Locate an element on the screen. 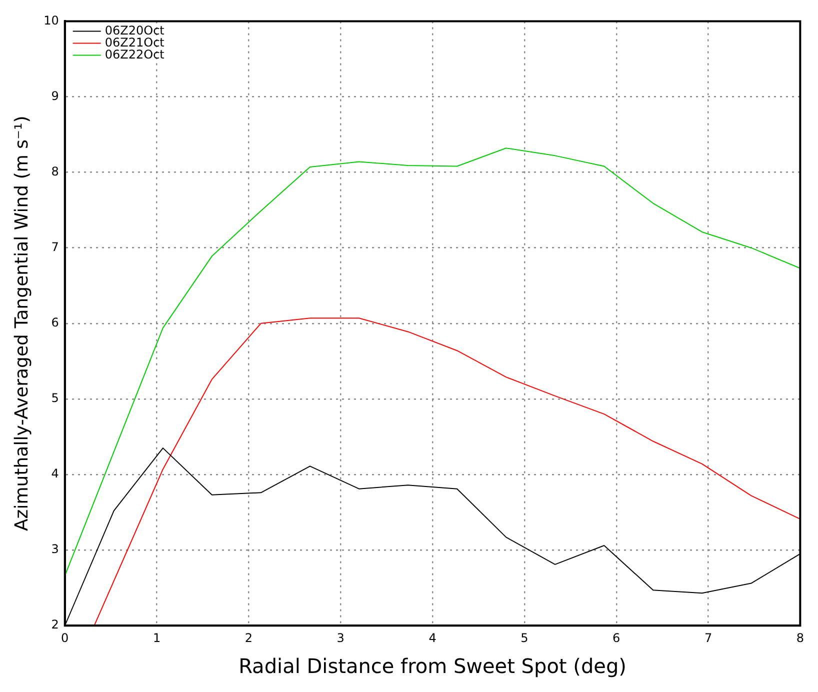  x-tick-label: 6 is located at coordinates (616, 637).